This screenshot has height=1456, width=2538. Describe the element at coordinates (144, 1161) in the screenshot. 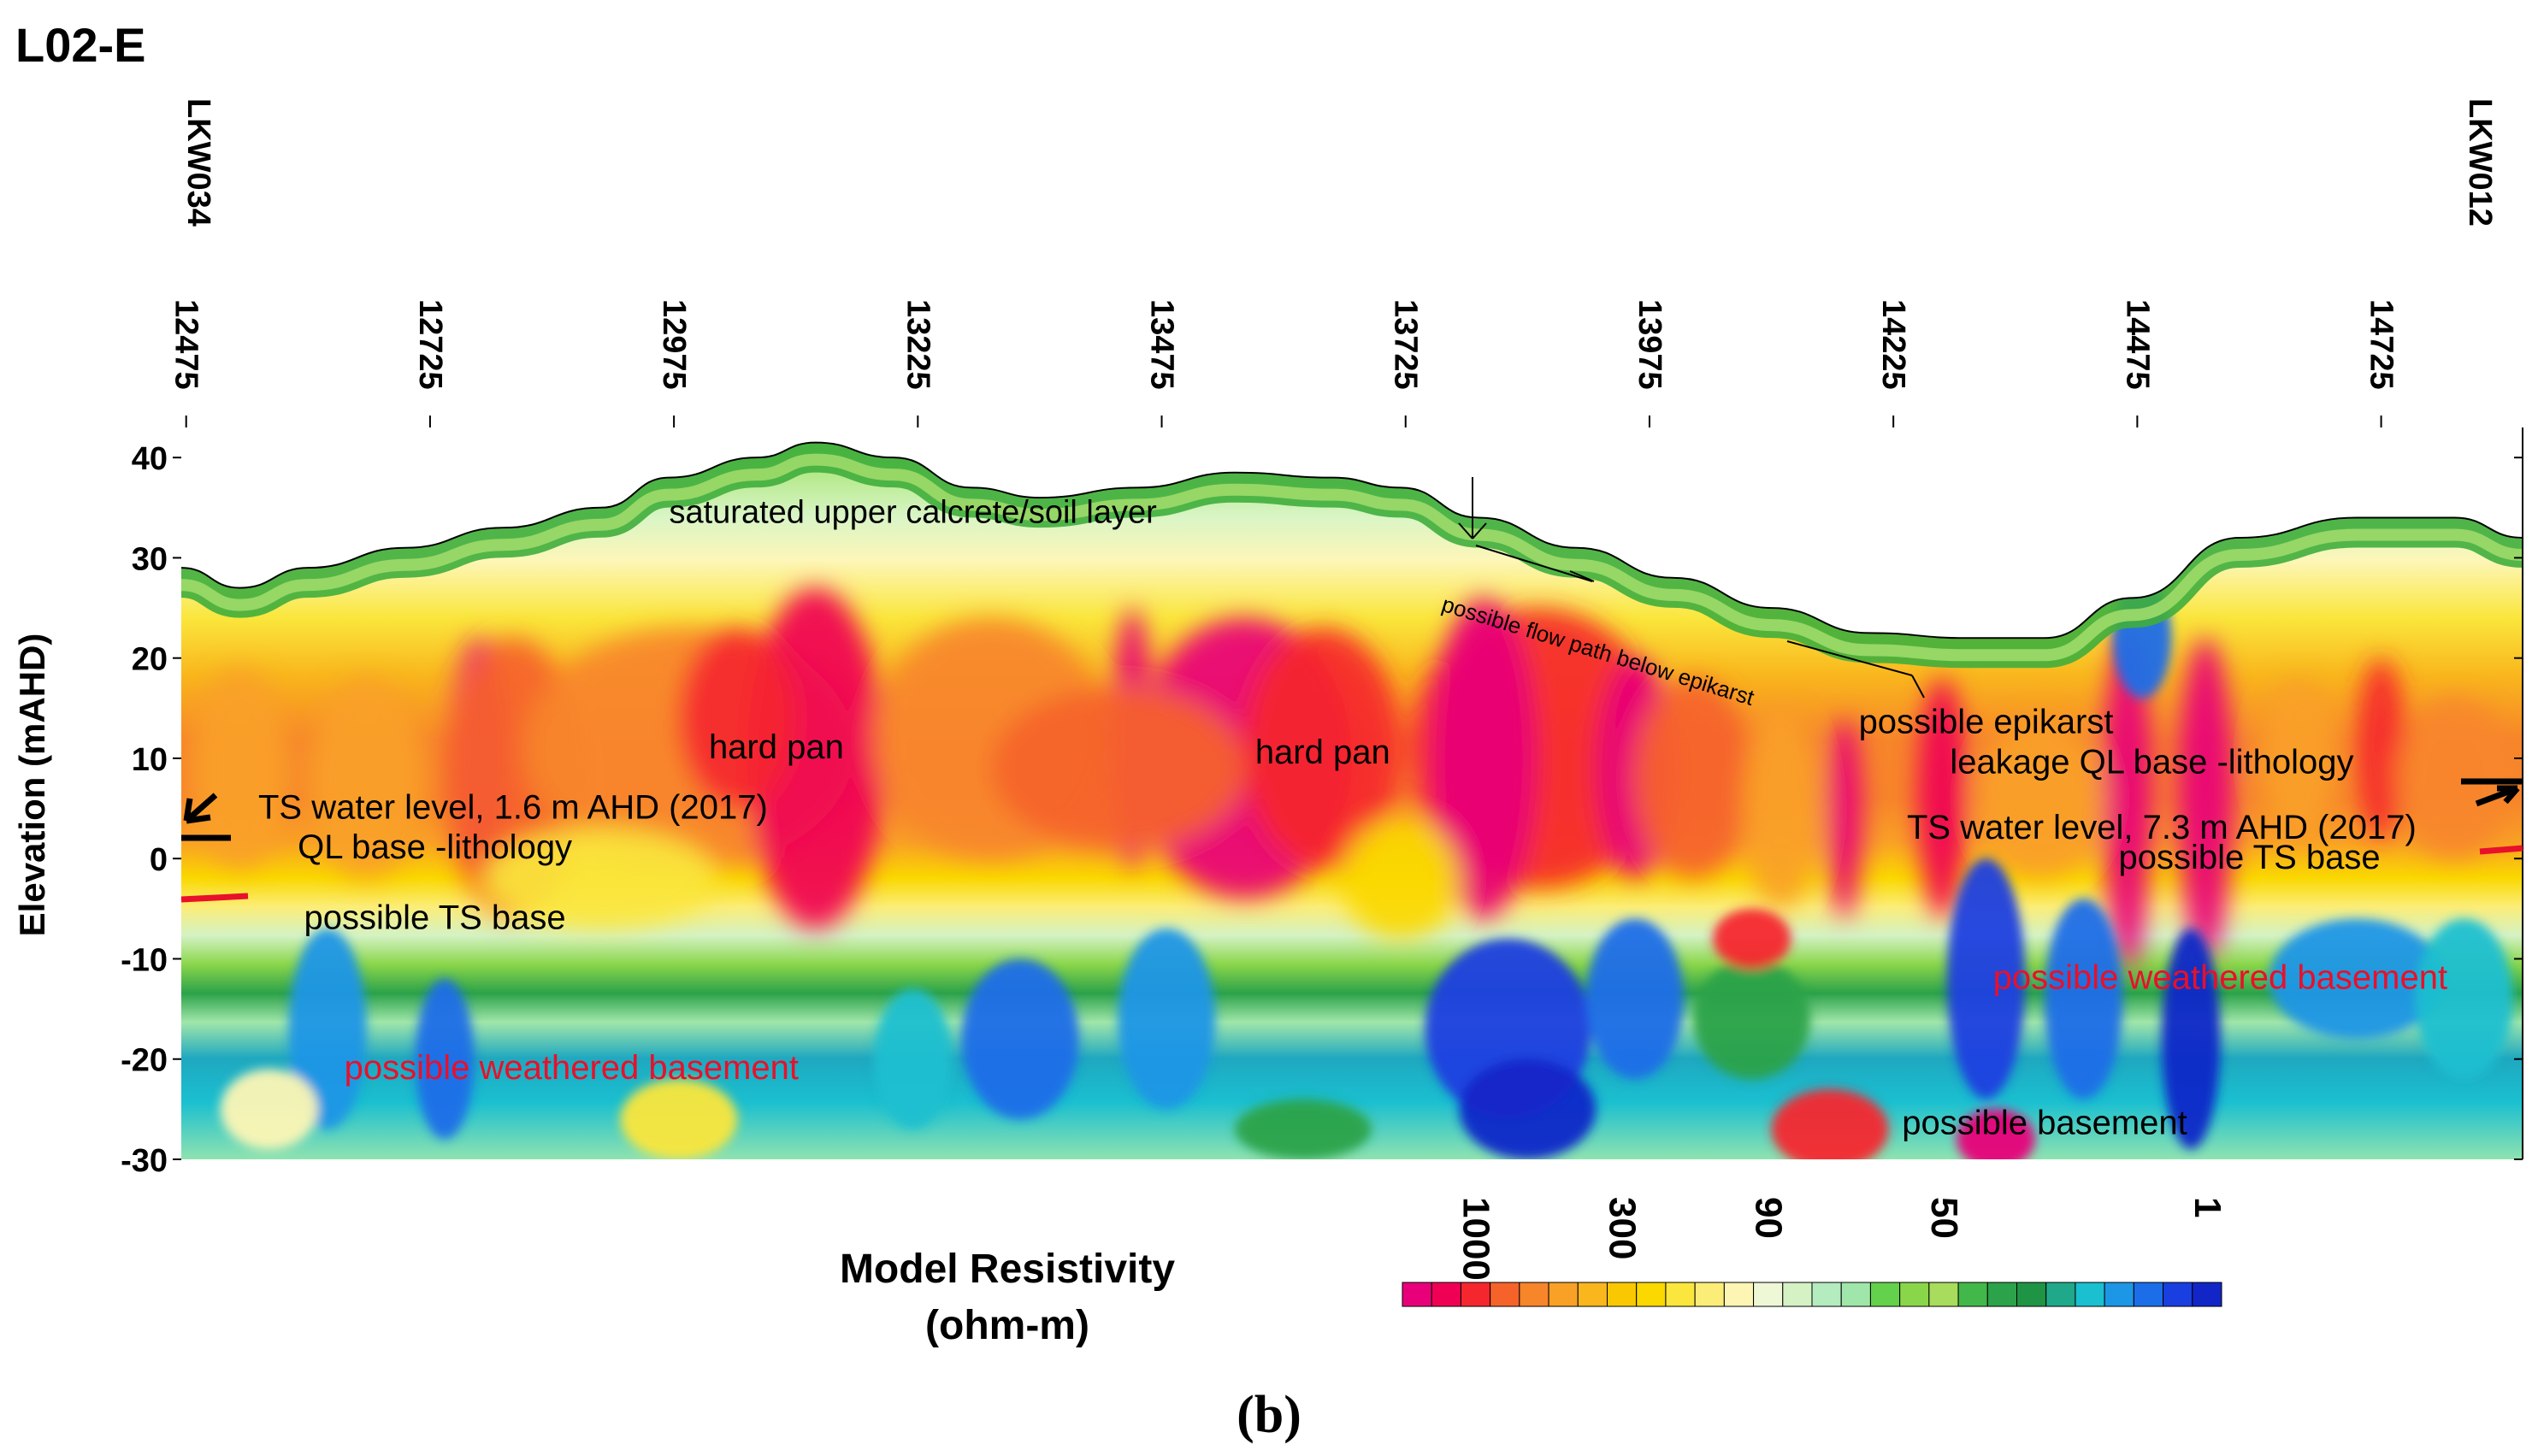

I see `y-tick-label: -30` at that location.